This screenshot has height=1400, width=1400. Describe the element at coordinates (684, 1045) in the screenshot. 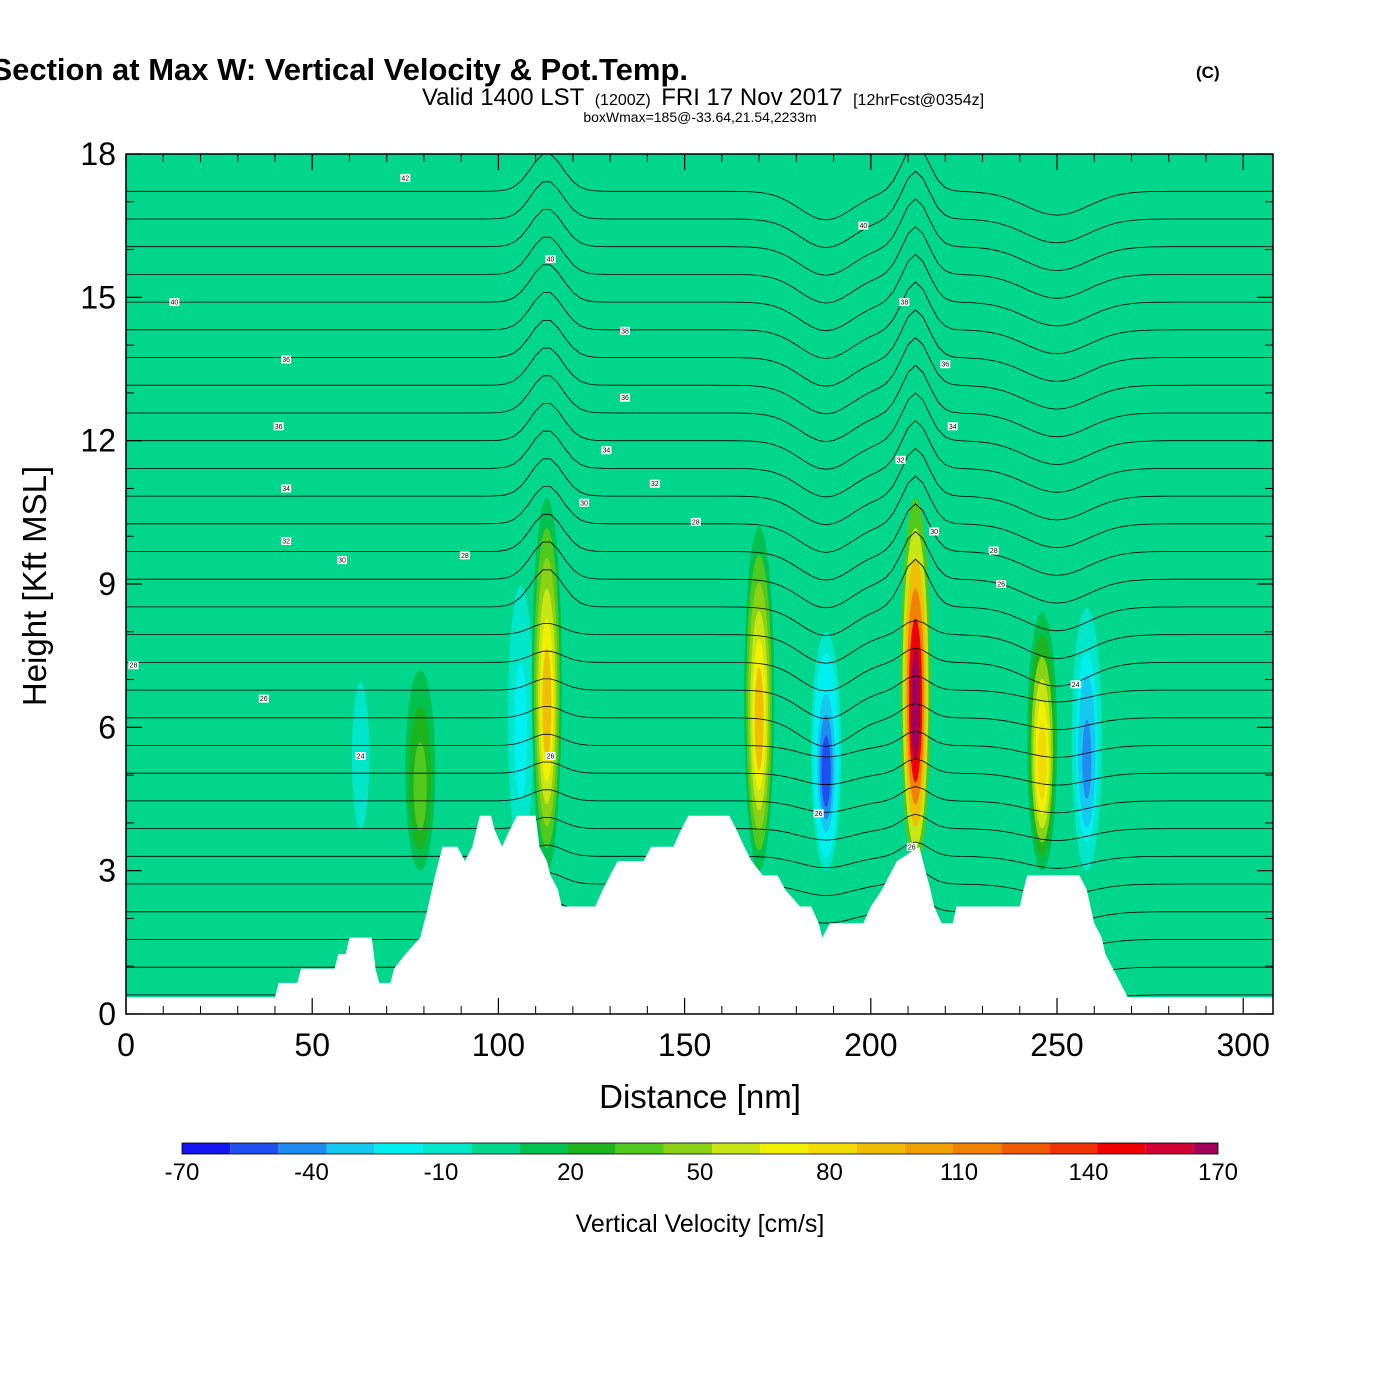

I see `x-tick-label: 150` at that location.